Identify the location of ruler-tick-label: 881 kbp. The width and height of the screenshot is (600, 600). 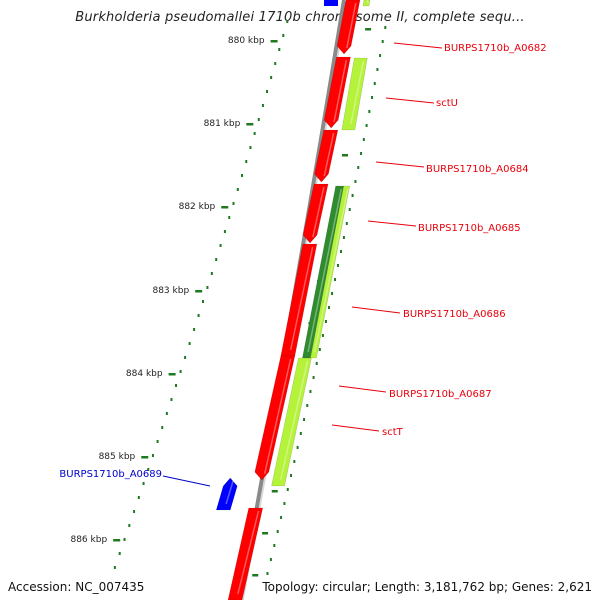
(222, 124).